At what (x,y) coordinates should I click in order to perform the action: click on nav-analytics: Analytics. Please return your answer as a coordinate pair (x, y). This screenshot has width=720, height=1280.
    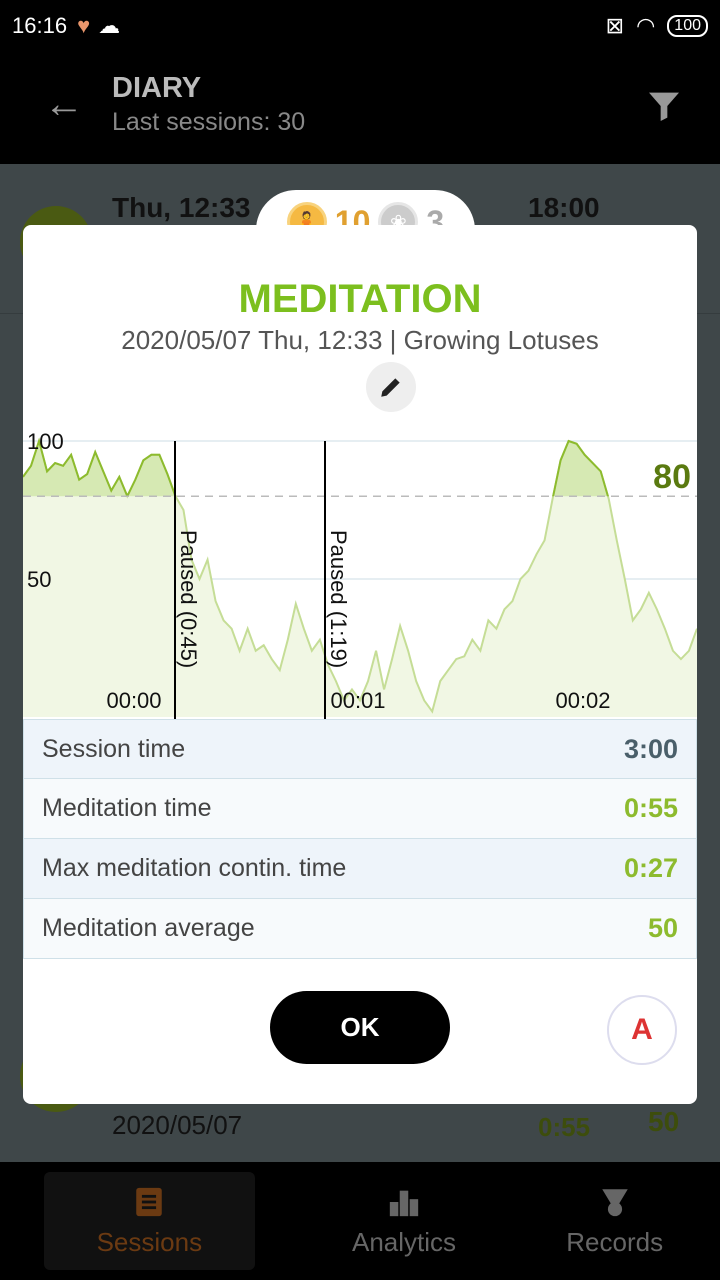
    Looking at the image, I should click on (404, 1221).